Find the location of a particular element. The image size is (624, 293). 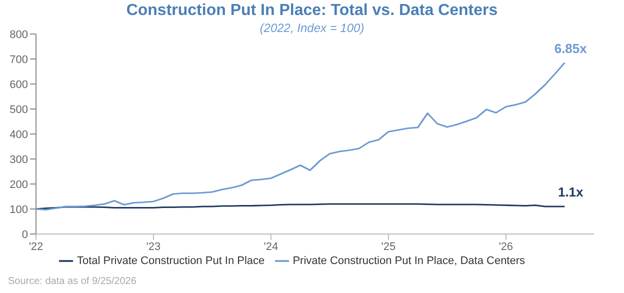

y-tick-label: 0 is located at coordinates (25, 234).